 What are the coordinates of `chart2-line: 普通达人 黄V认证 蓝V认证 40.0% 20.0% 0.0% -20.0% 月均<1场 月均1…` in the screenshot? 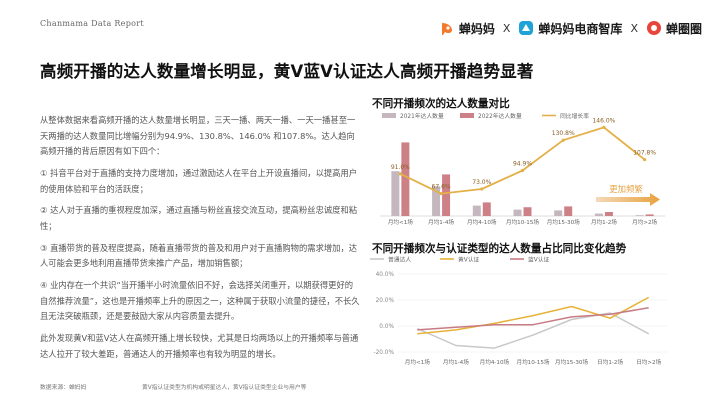 It's located at (519, 311).